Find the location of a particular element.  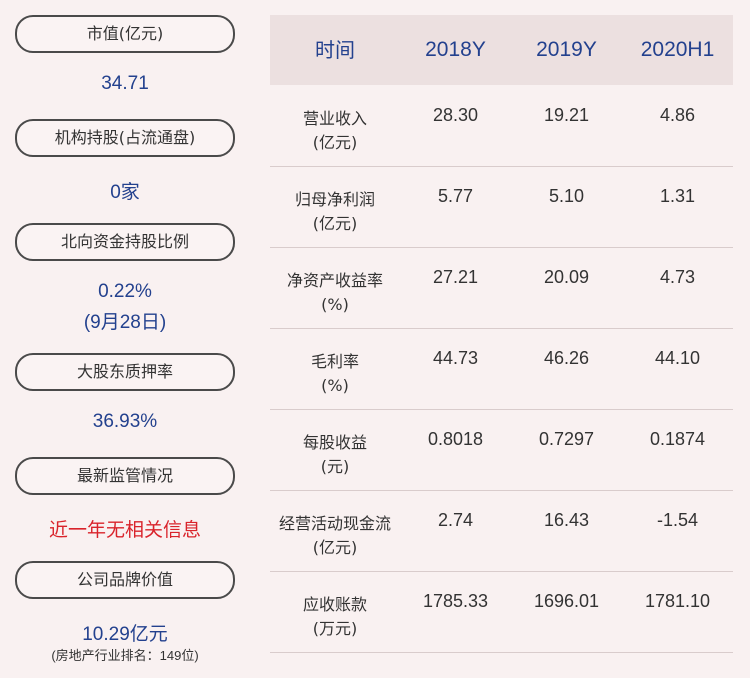

cell-2019y: 1696.01 is located at coordinates (566, 601).